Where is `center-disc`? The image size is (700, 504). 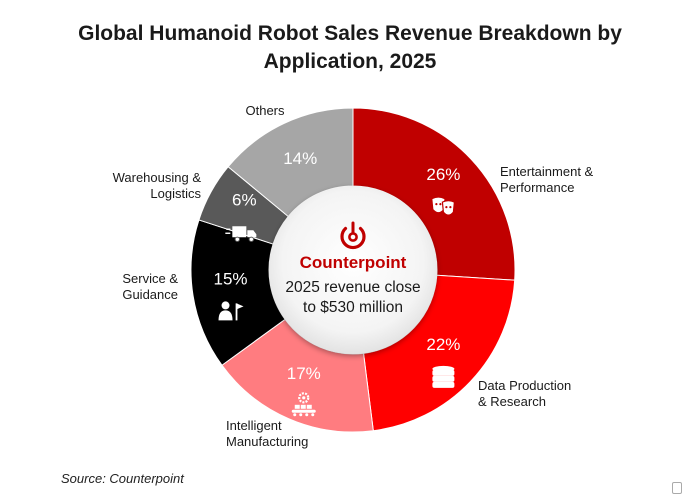 center-disc is located at coordinates (353, 270).